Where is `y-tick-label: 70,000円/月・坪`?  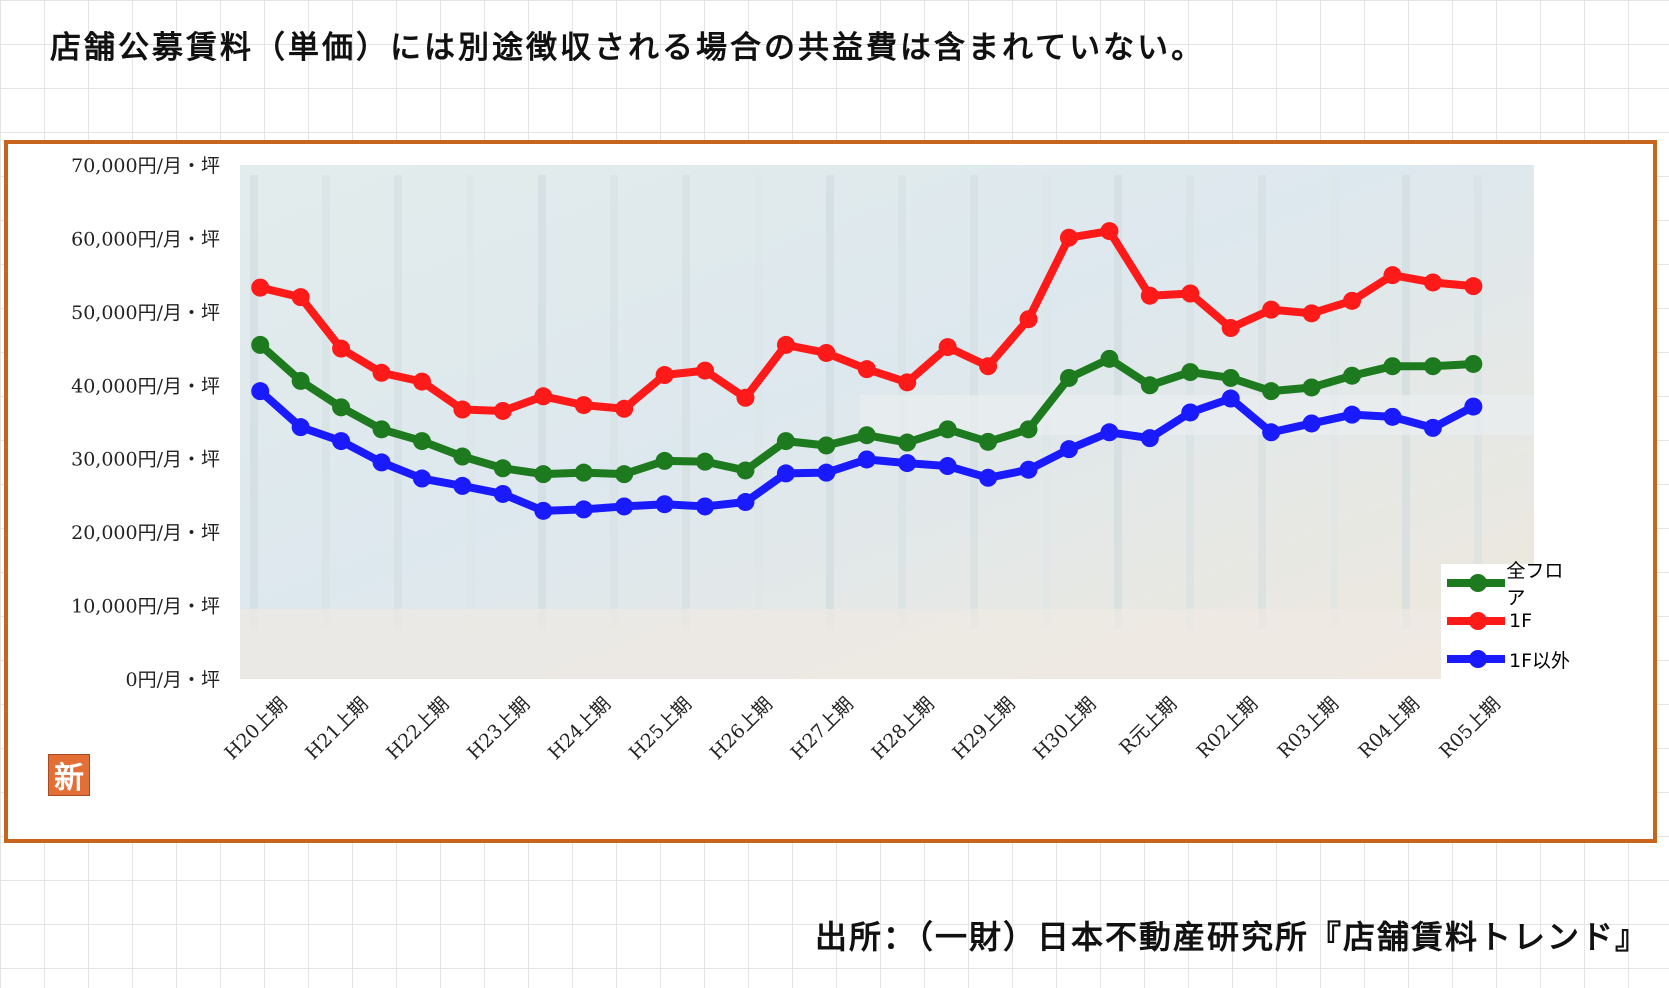
y-tick-label: 70,000円/月・坪 is located at coordinates (145, 166).